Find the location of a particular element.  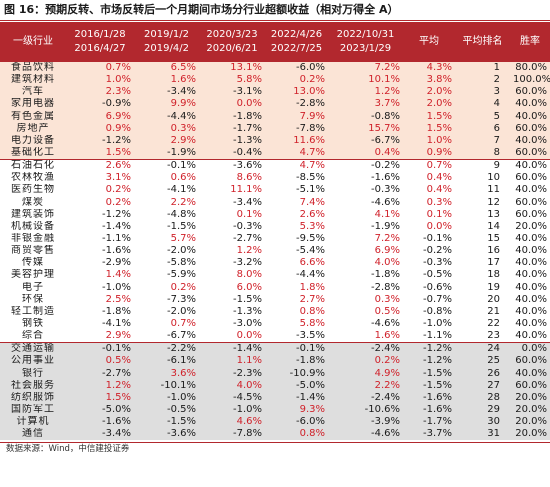

period-return-cell: -6.1% is located at coordinates (166, 361).